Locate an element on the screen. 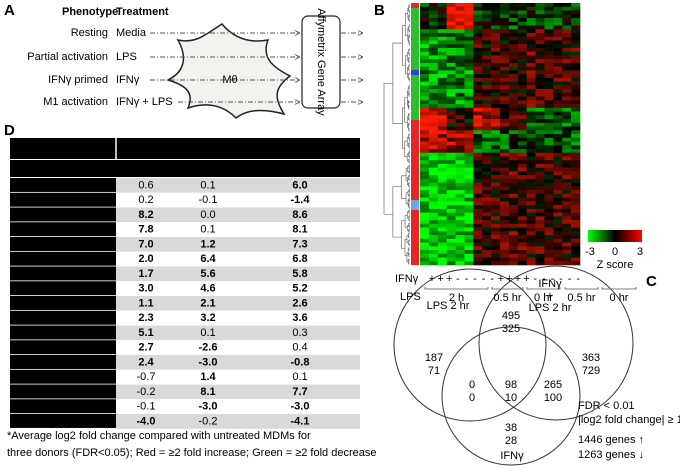  z-score-bar is located at coordinates (615, 236).